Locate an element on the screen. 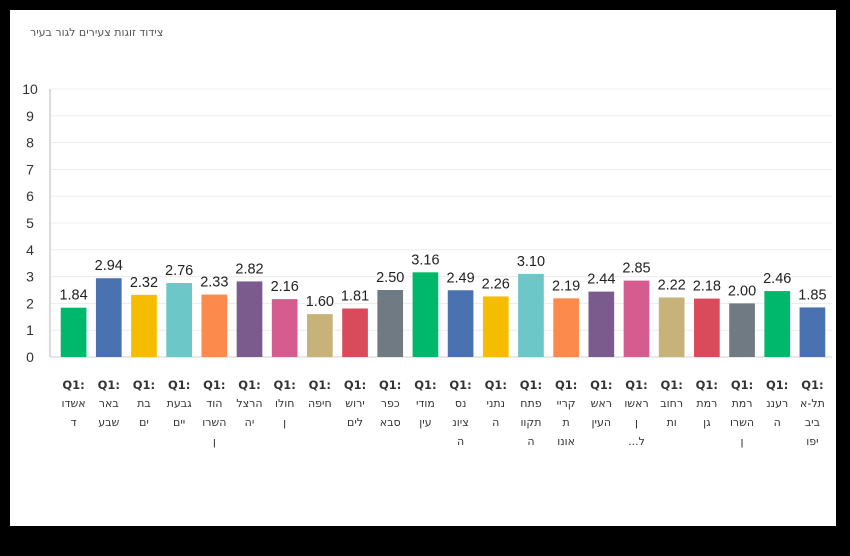 Image resolution: width=850 pixels, height=556 pixels. x-tick-label-line: ראשו is located at coordinates (636, 403).